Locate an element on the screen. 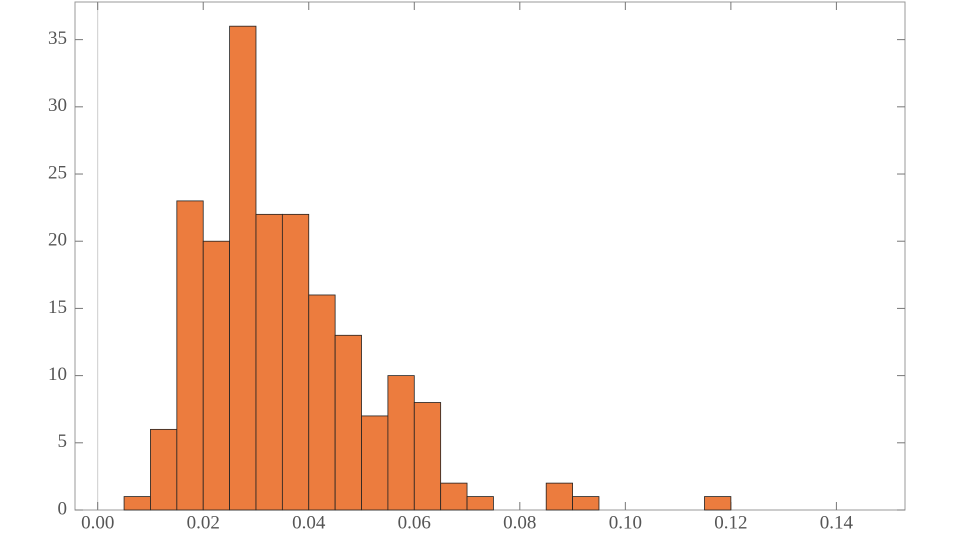 This screenshot has width=960, height=540. x-tick-label: 0.14 is located at coordinates (837, 522).